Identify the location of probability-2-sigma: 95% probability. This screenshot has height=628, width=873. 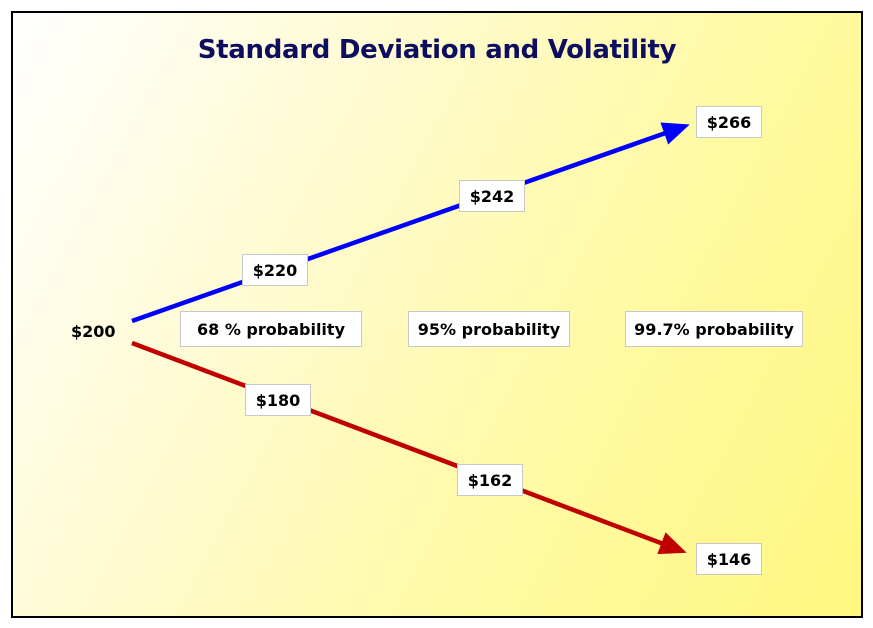
(489, 329).